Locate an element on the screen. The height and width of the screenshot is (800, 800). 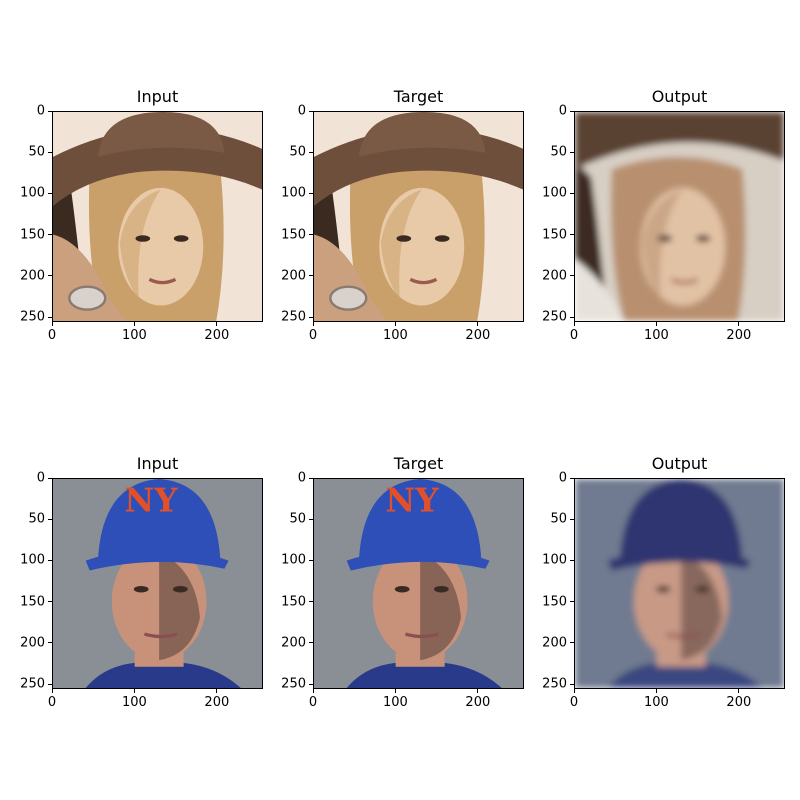
sweater is located at coordinates (599, 289).